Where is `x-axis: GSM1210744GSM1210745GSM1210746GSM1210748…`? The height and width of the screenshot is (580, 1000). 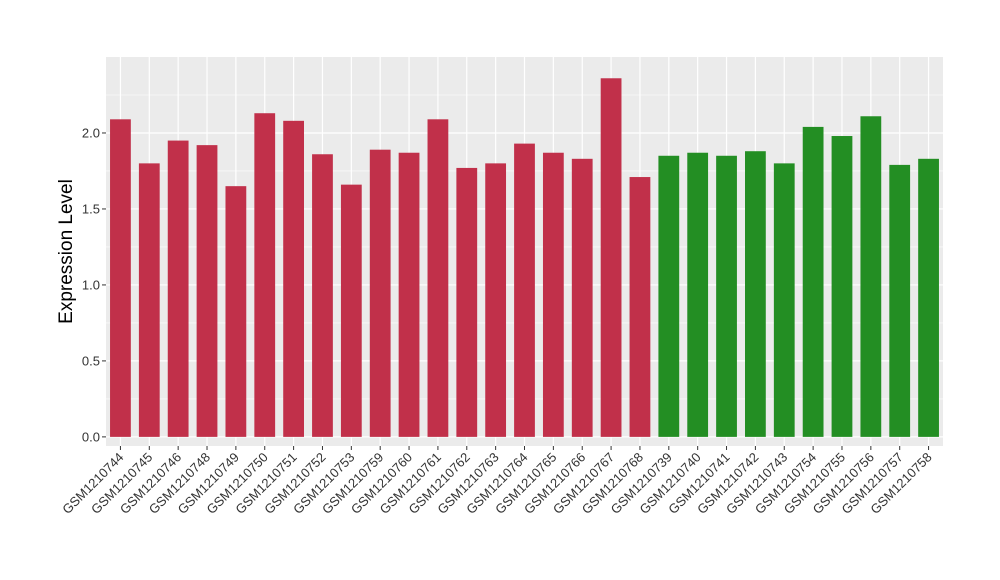
x-axis: GSM1210744GSM1210745GSM1210746GSM1210748… is located at coordinates (497, 481).